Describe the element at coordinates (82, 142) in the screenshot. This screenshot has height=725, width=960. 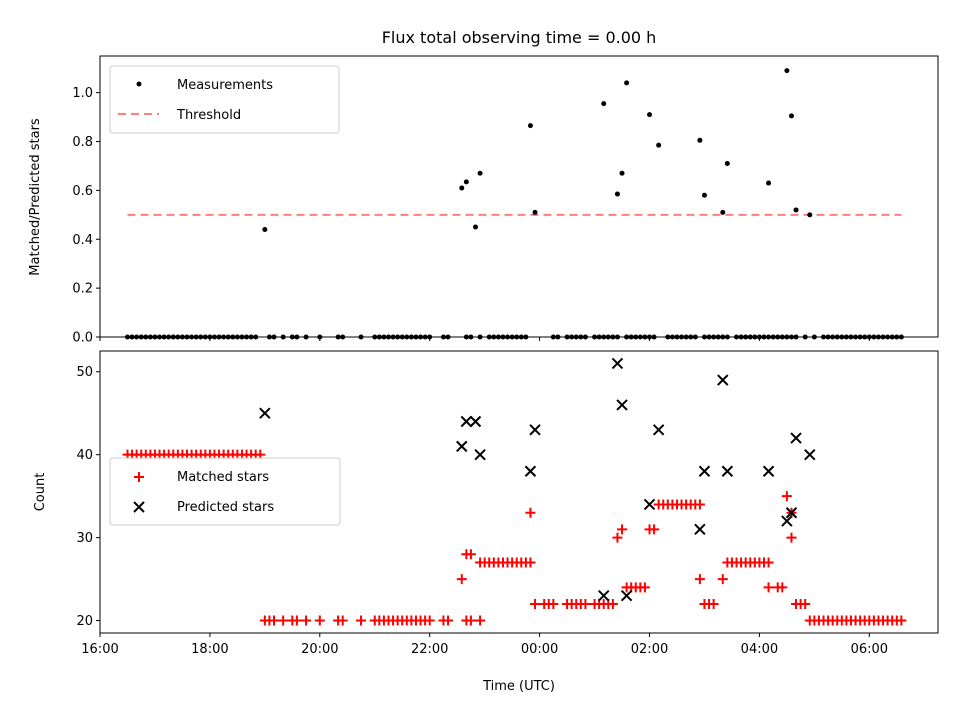
I see `ratio-y-tick-label: 0.8` at that location.